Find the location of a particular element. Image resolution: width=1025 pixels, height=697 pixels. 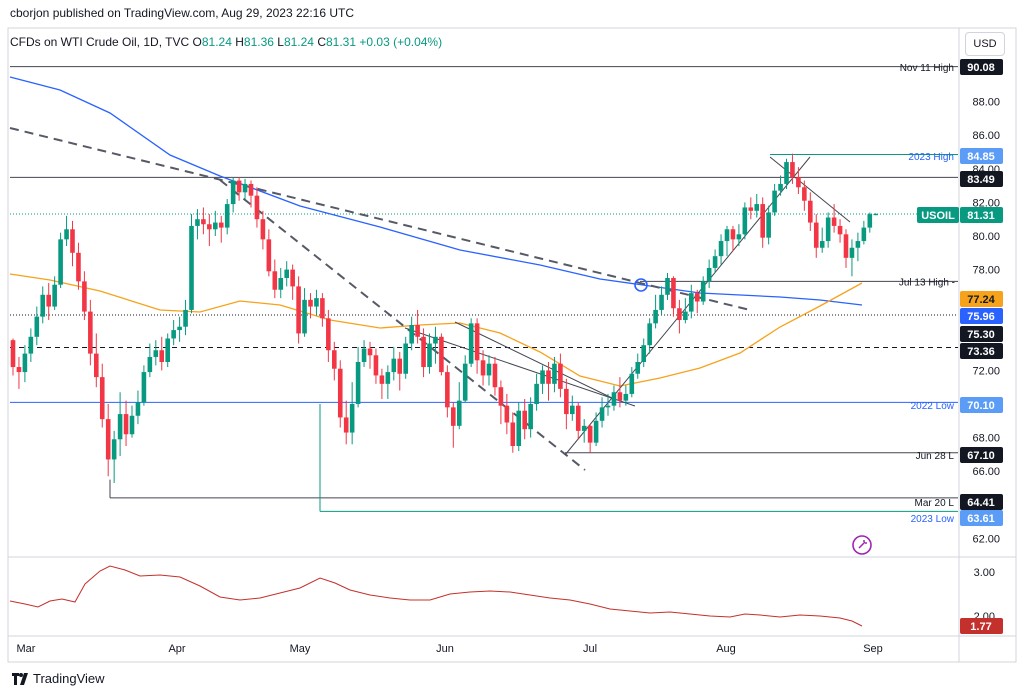

price-badge: 67.10 Jun 28 L is located at coordinates (959, 455).